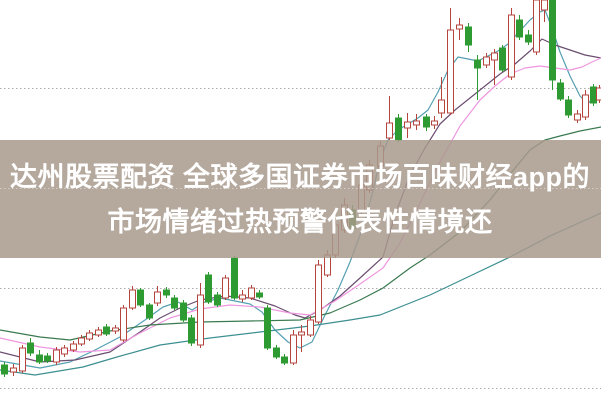  Describe the element at coordinates (300, 176) in the screenshot. I see `headline-line-1: 达州股票配资 全球多国证券市场百味财经app的` at that location.